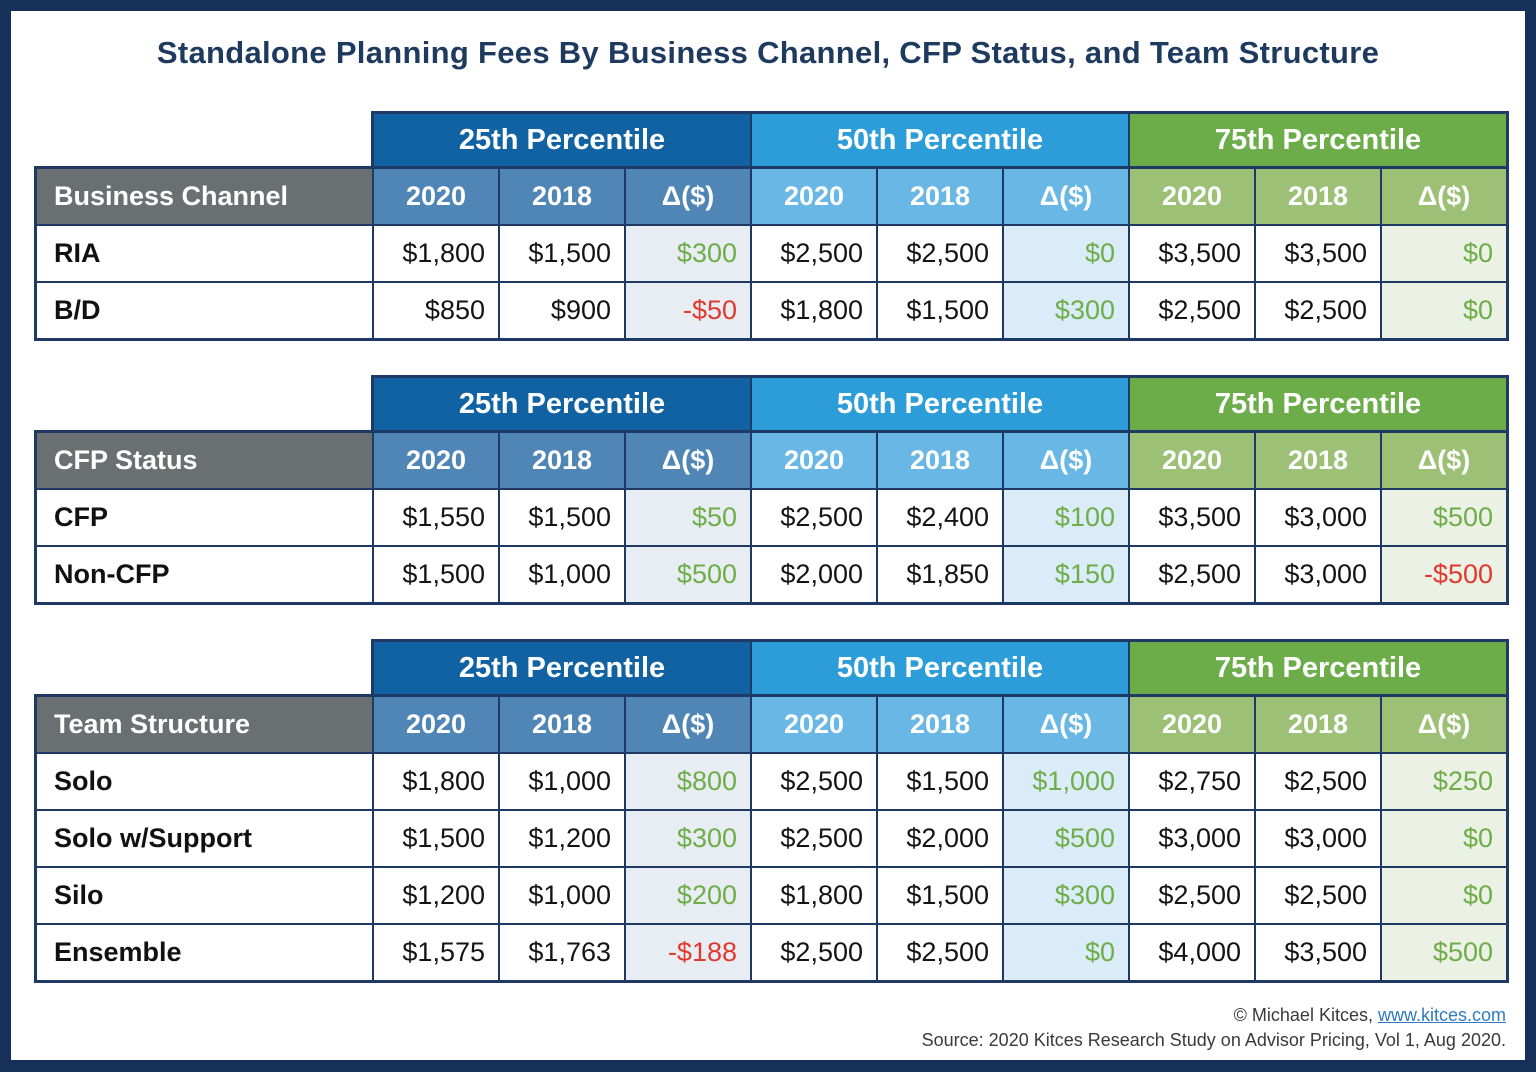  What do you see at coordinates (204, 781) in the screenshot?
I see `row-label: Solo` at bounding box center [204, 781].